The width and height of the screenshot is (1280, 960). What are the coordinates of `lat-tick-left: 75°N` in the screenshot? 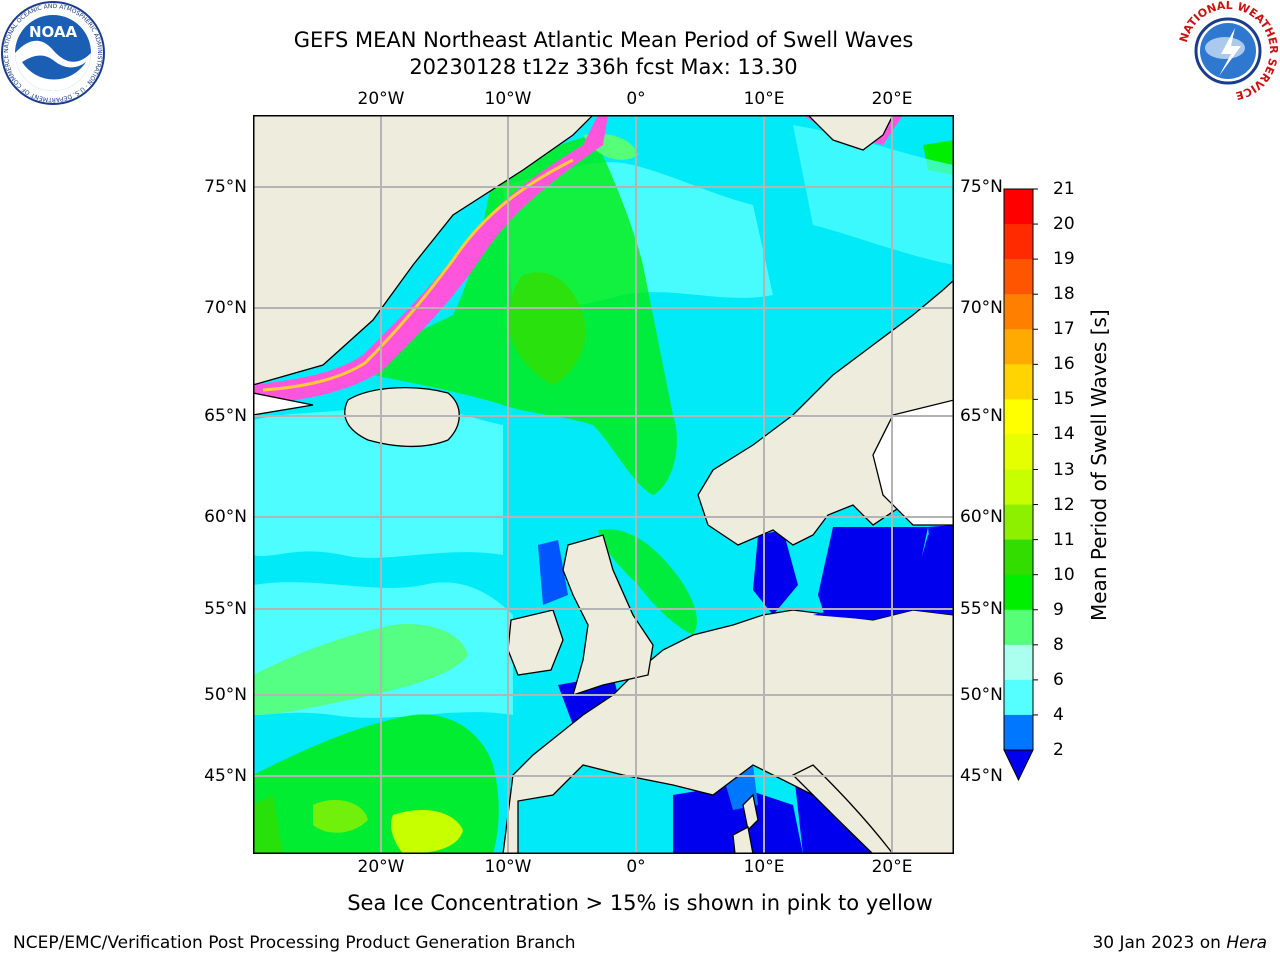 It's located at (225, 187).